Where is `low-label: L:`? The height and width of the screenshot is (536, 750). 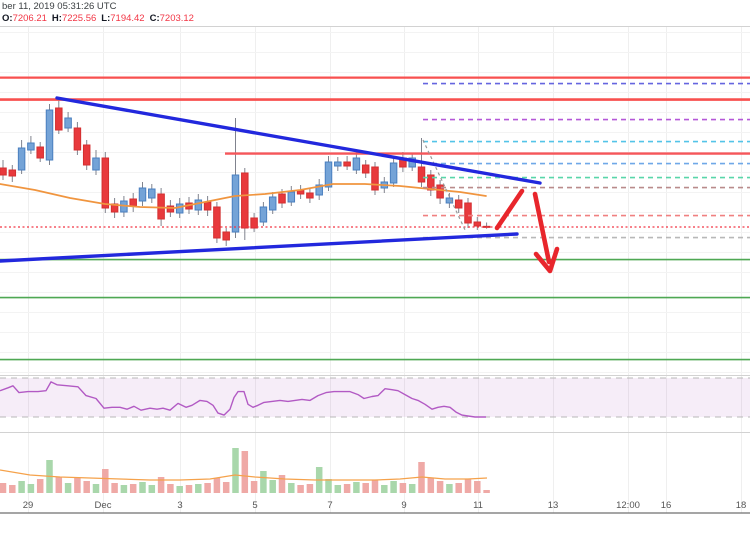 low-label: L: is located at coordinates (106, 18).